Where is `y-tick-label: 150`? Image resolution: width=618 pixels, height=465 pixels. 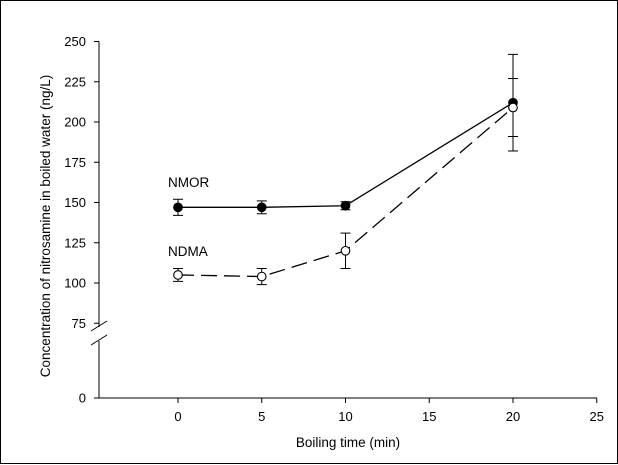
y-tick-label: 150 is located at coordinates (75, 202).